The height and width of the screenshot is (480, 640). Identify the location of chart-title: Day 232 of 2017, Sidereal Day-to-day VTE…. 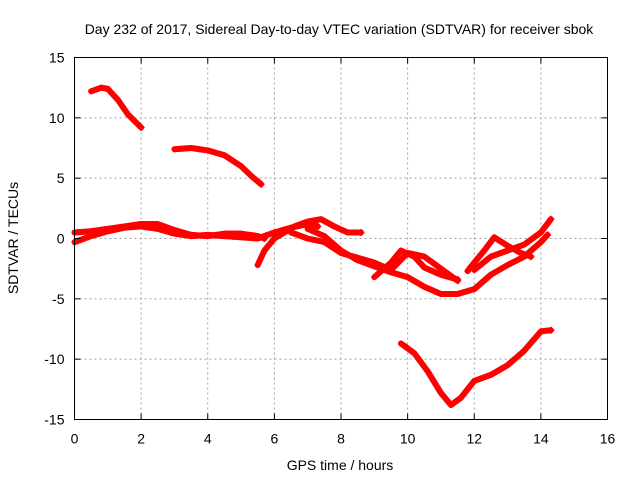
(340, 29).